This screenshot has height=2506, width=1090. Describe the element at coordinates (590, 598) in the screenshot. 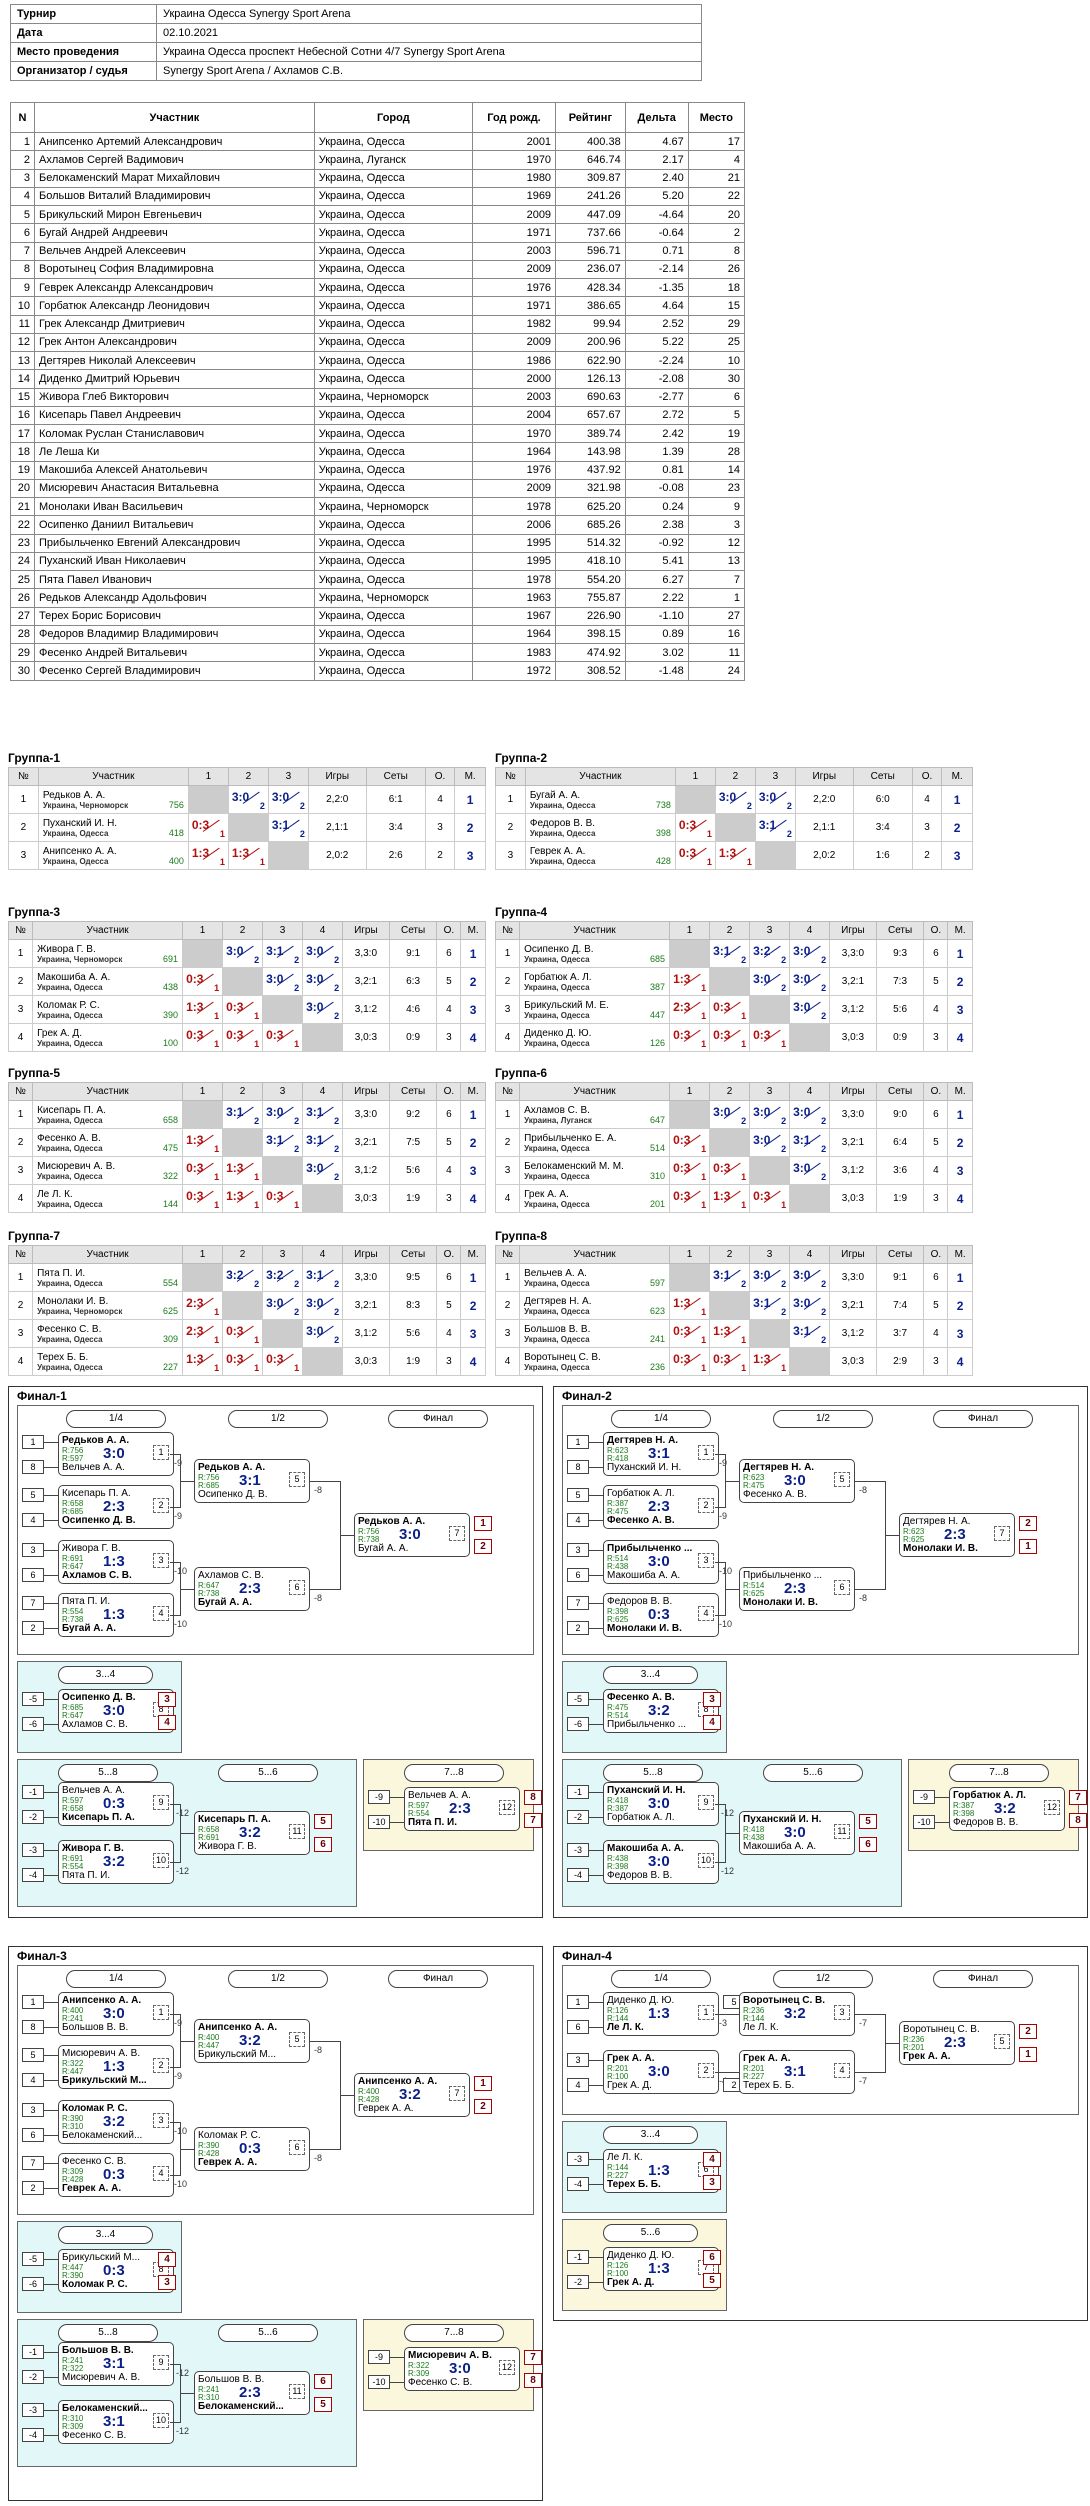

I see `participant-cell: 755.87` at that location.